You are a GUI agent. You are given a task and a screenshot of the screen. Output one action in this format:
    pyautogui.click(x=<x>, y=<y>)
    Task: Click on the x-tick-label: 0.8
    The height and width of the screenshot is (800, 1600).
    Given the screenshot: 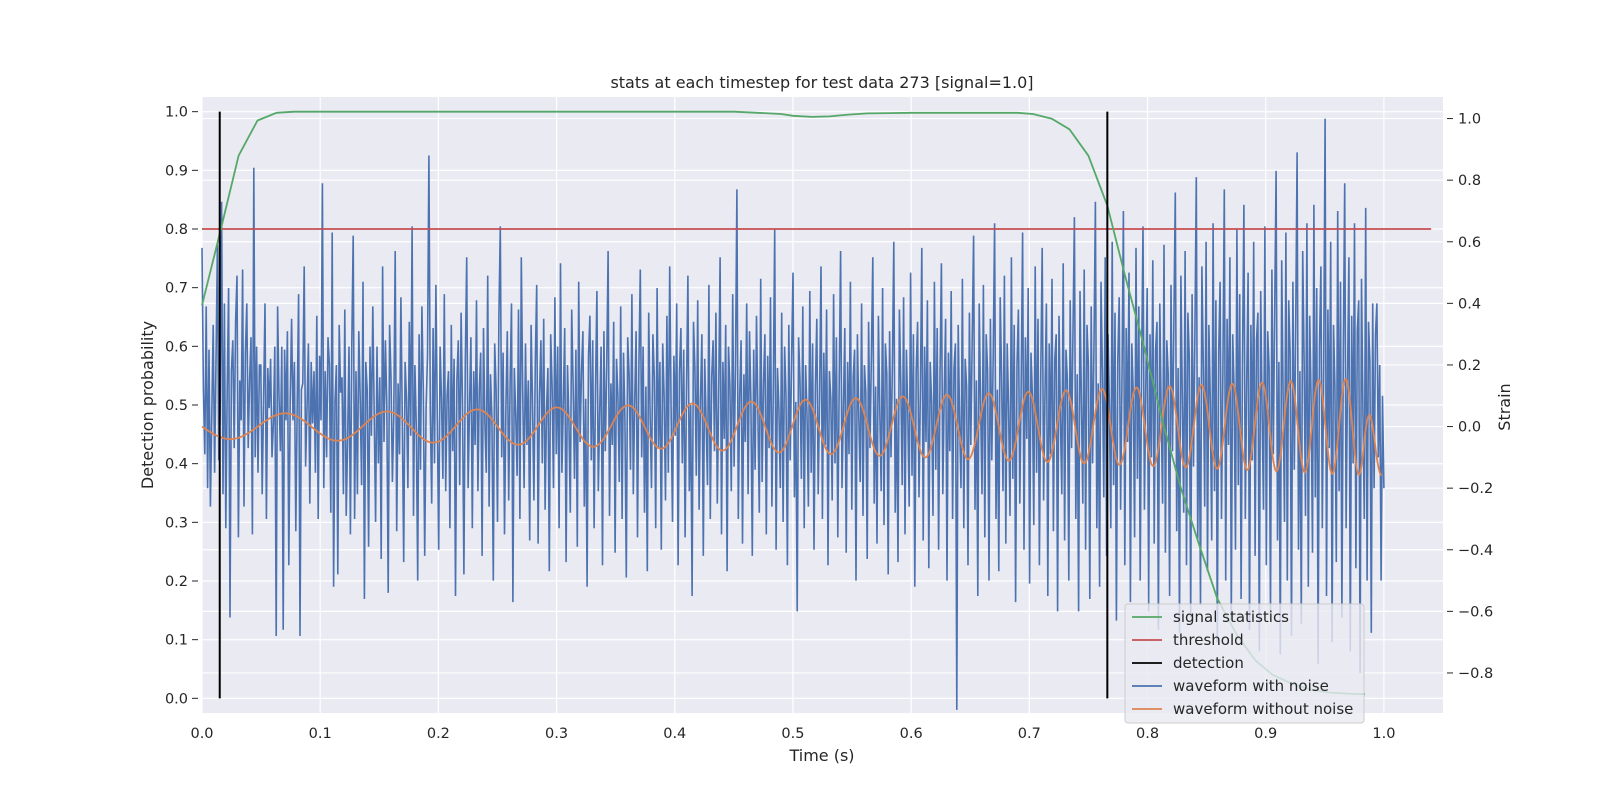 What is the action you would take?
    pyautogui.click(x=1147, y=734)
    